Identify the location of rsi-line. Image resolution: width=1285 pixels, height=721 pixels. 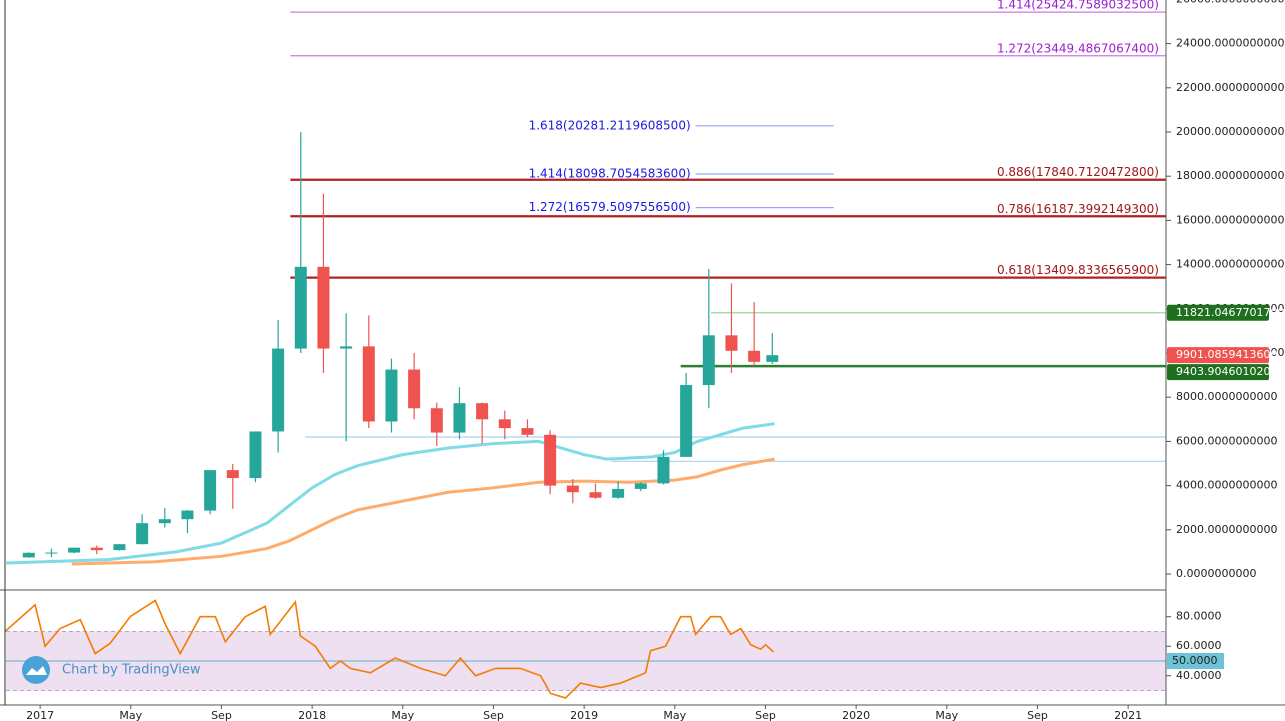
(389, 649).